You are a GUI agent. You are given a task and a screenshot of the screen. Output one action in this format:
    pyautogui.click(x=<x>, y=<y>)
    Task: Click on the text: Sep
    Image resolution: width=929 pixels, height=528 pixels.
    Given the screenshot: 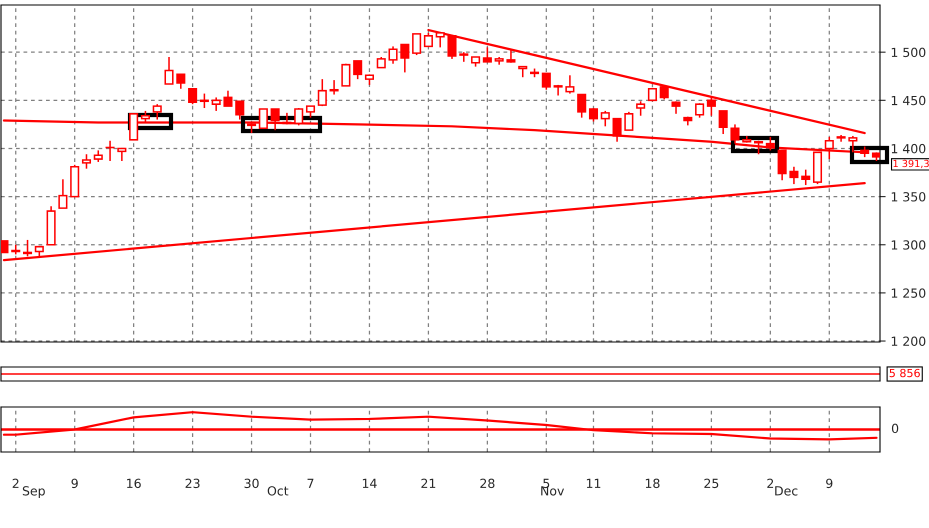 What is the action you would take?
    pyautogui.click(x=33, y=492)
    